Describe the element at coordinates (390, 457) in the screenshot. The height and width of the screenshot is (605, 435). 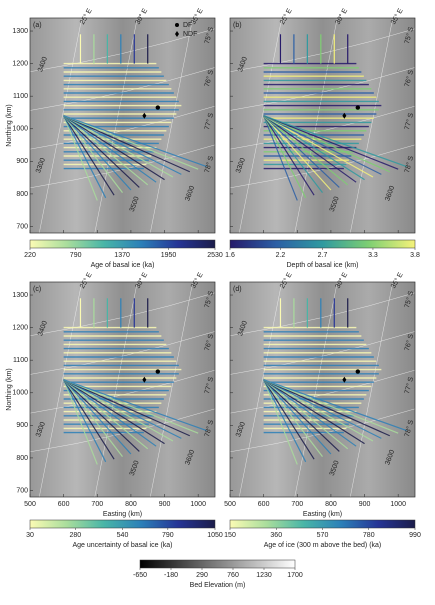
I see `contour-label: 3600` at that location.